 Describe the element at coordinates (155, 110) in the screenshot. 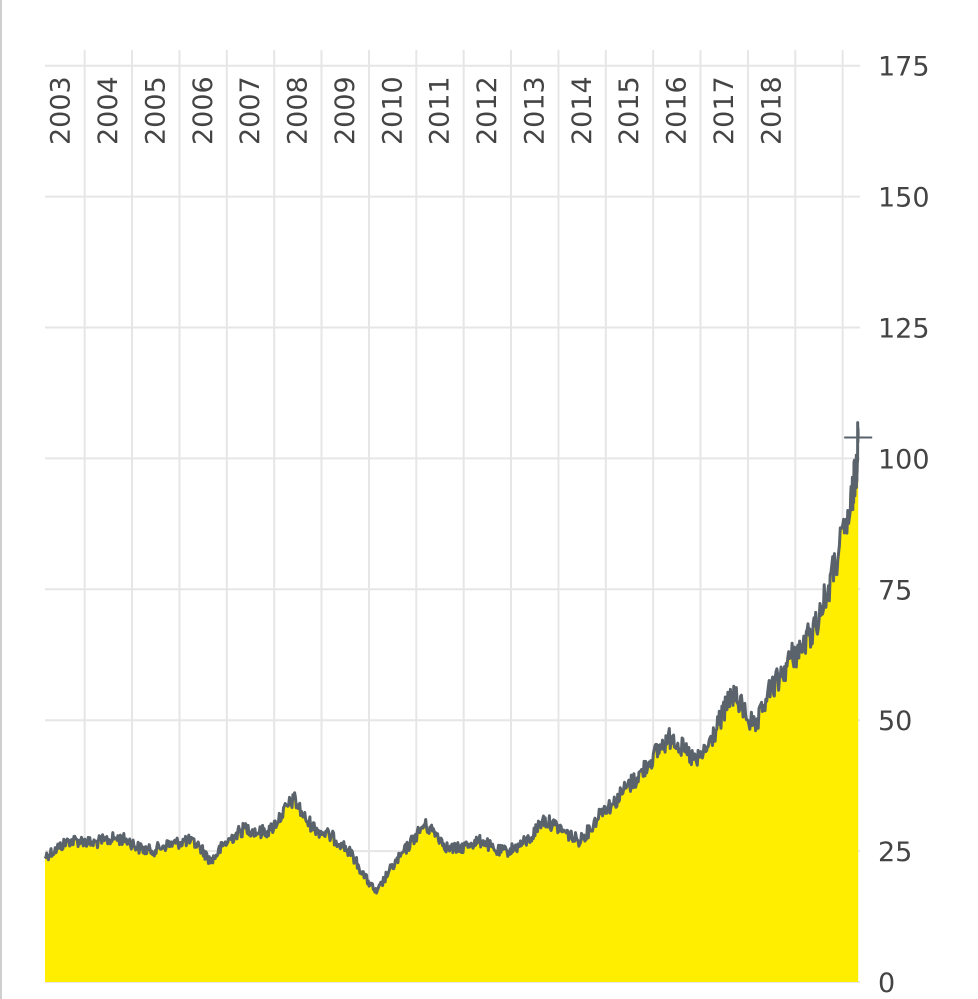

I see `x-tick-label: 2005` at that location.